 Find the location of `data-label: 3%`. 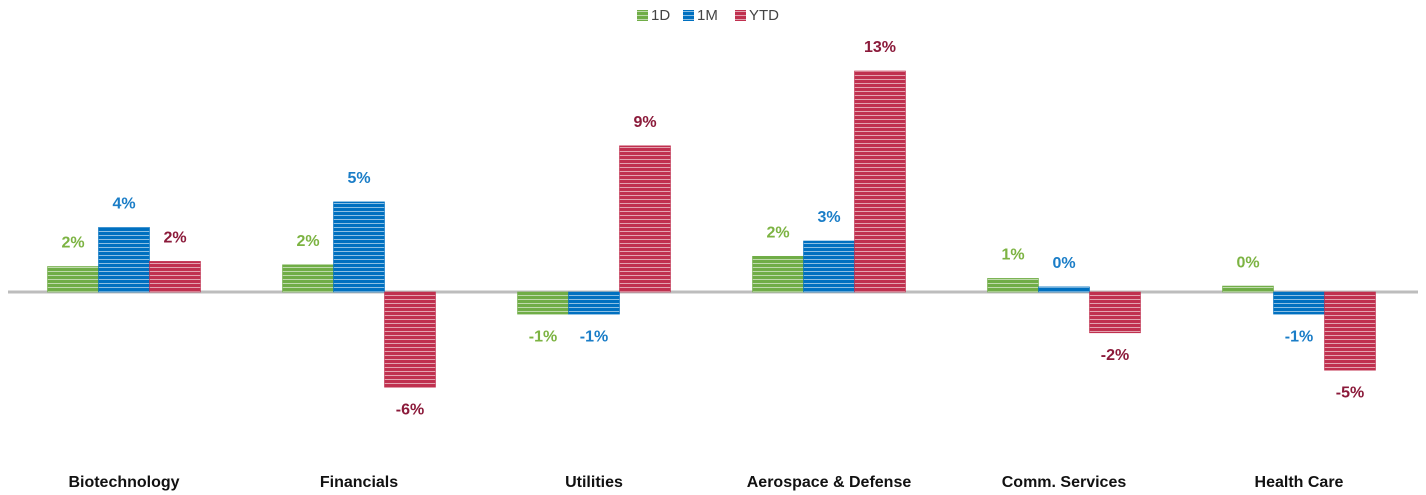

data-label: 3% is located at coordinates (828, 217).